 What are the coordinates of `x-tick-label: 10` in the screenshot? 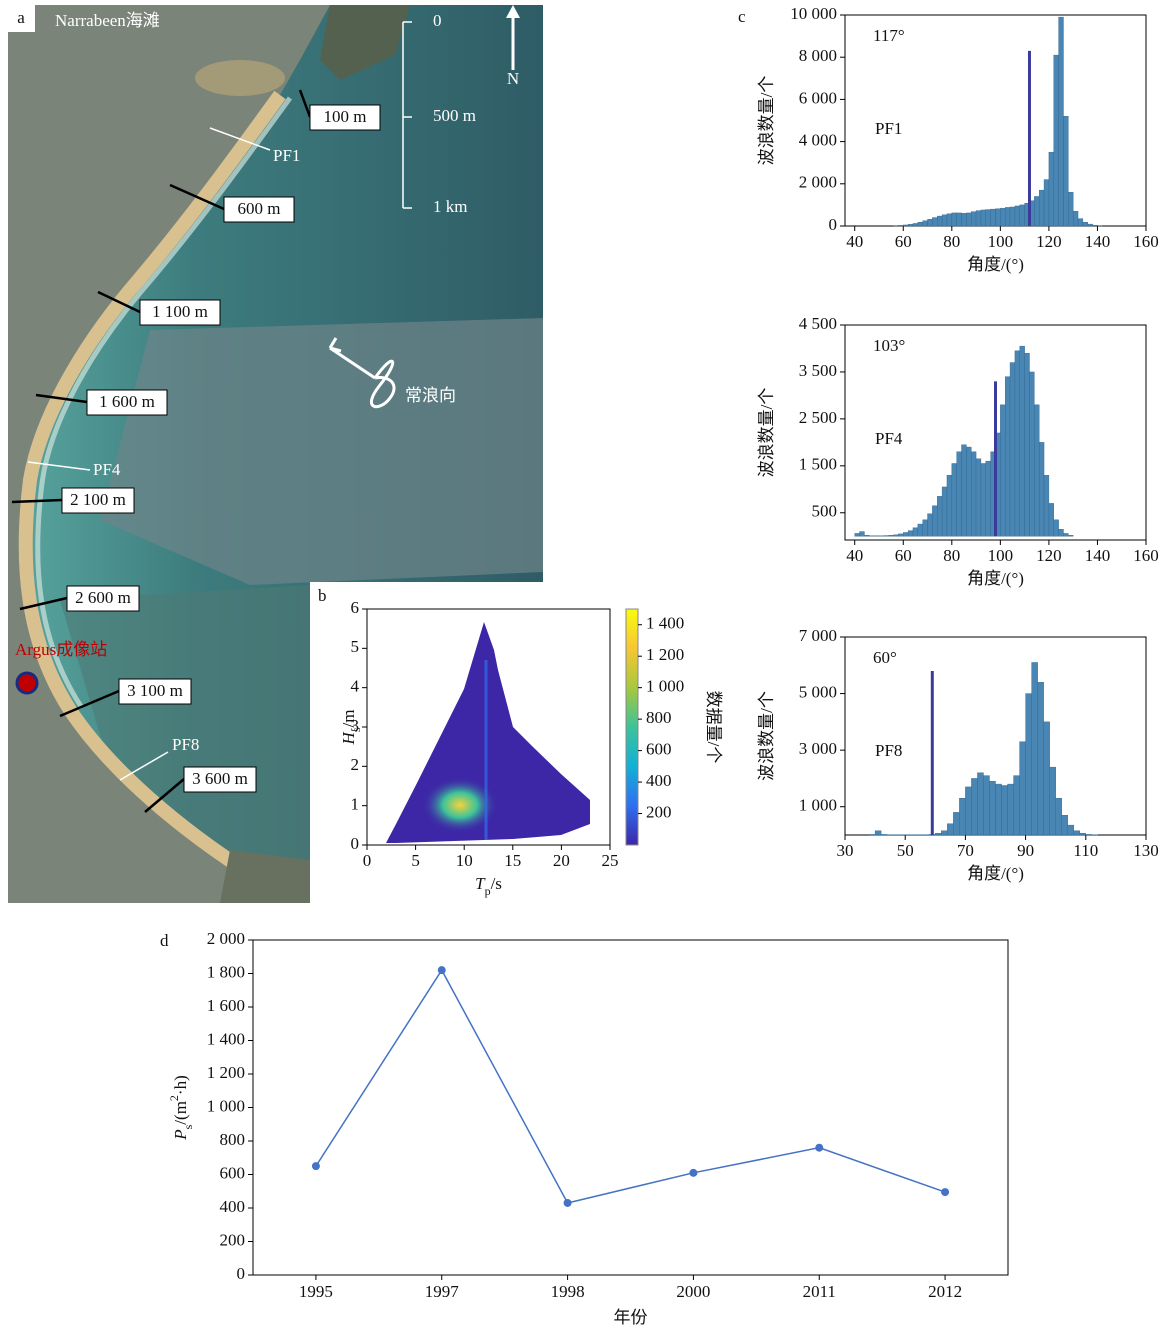 It's located at (464, 860).